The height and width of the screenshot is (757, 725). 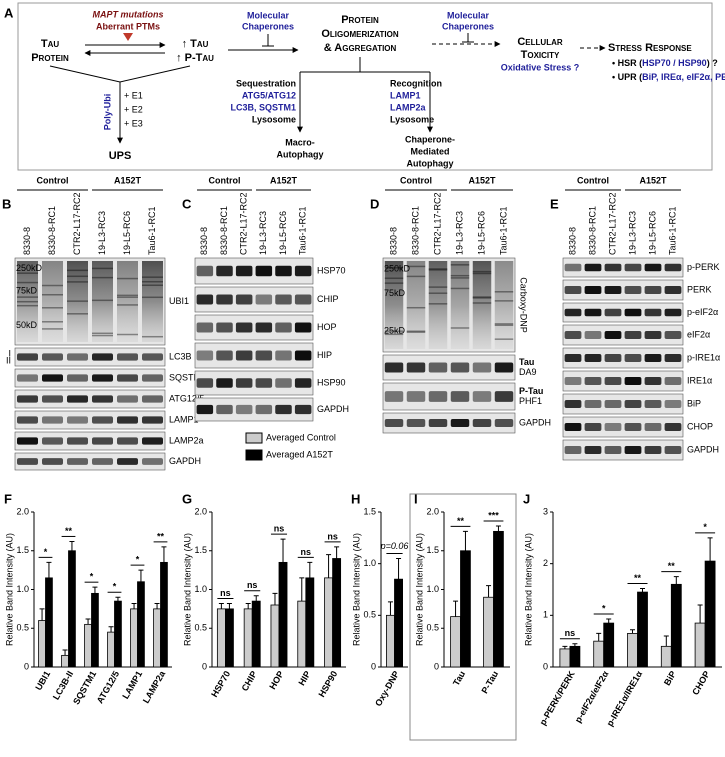 What do you see at coordinates (668, 77) in the screenshot?
I see `upr-line: • UPR (BiP, IREα, eIF2α, PERK) ?` at bounding box center [668, 77].